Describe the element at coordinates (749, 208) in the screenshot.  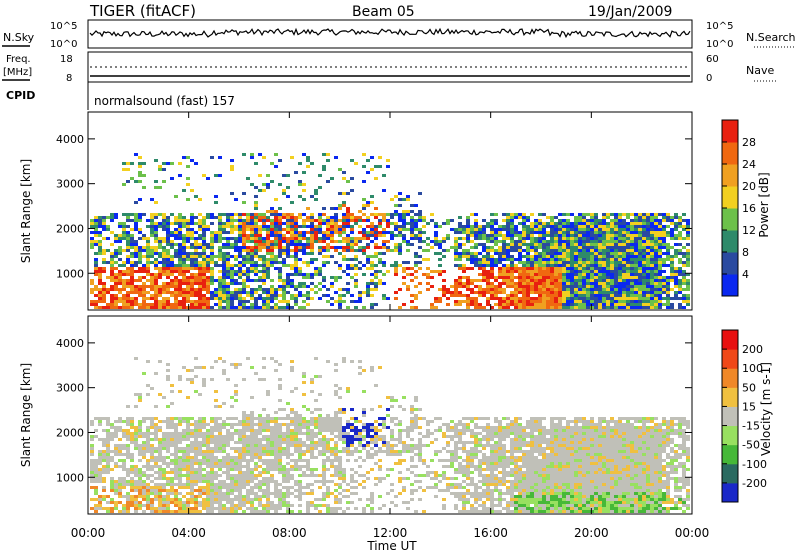
I see `colorbar-tick-label: 16` at that location.